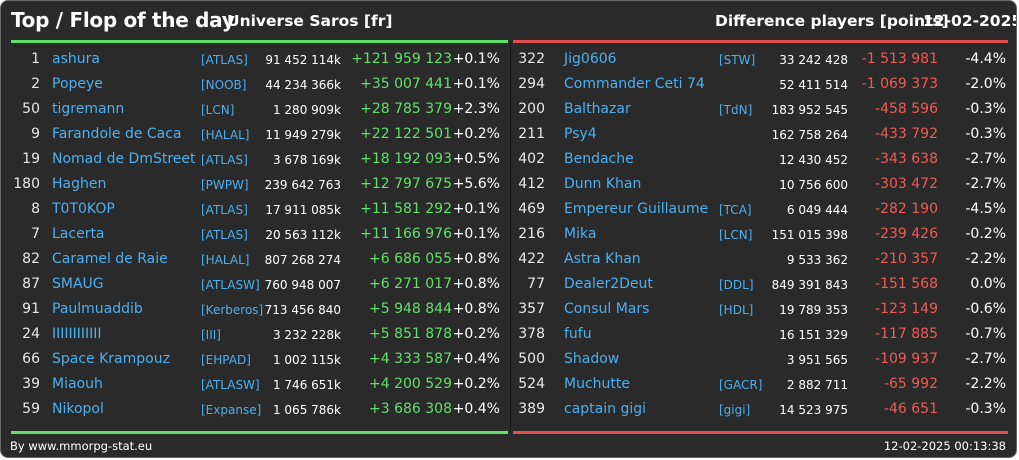 The image size is (1019, 460). Describe the element at coordinates (78, 409) in the screenshot. I see `top-name: Nikopol` at that location.